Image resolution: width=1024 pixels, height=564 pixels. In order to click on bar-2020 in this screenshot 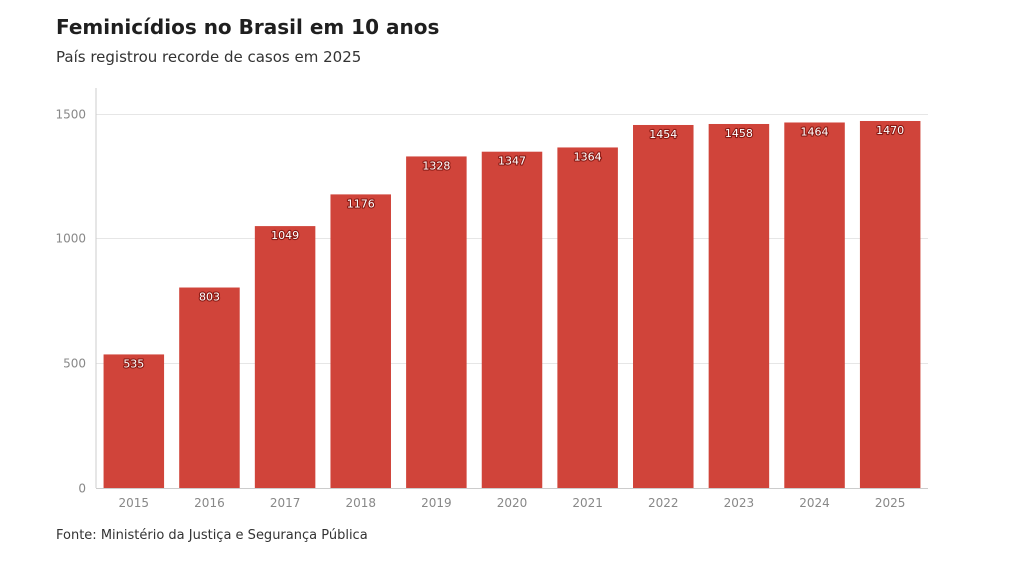, I will do `click(512, 319)`.